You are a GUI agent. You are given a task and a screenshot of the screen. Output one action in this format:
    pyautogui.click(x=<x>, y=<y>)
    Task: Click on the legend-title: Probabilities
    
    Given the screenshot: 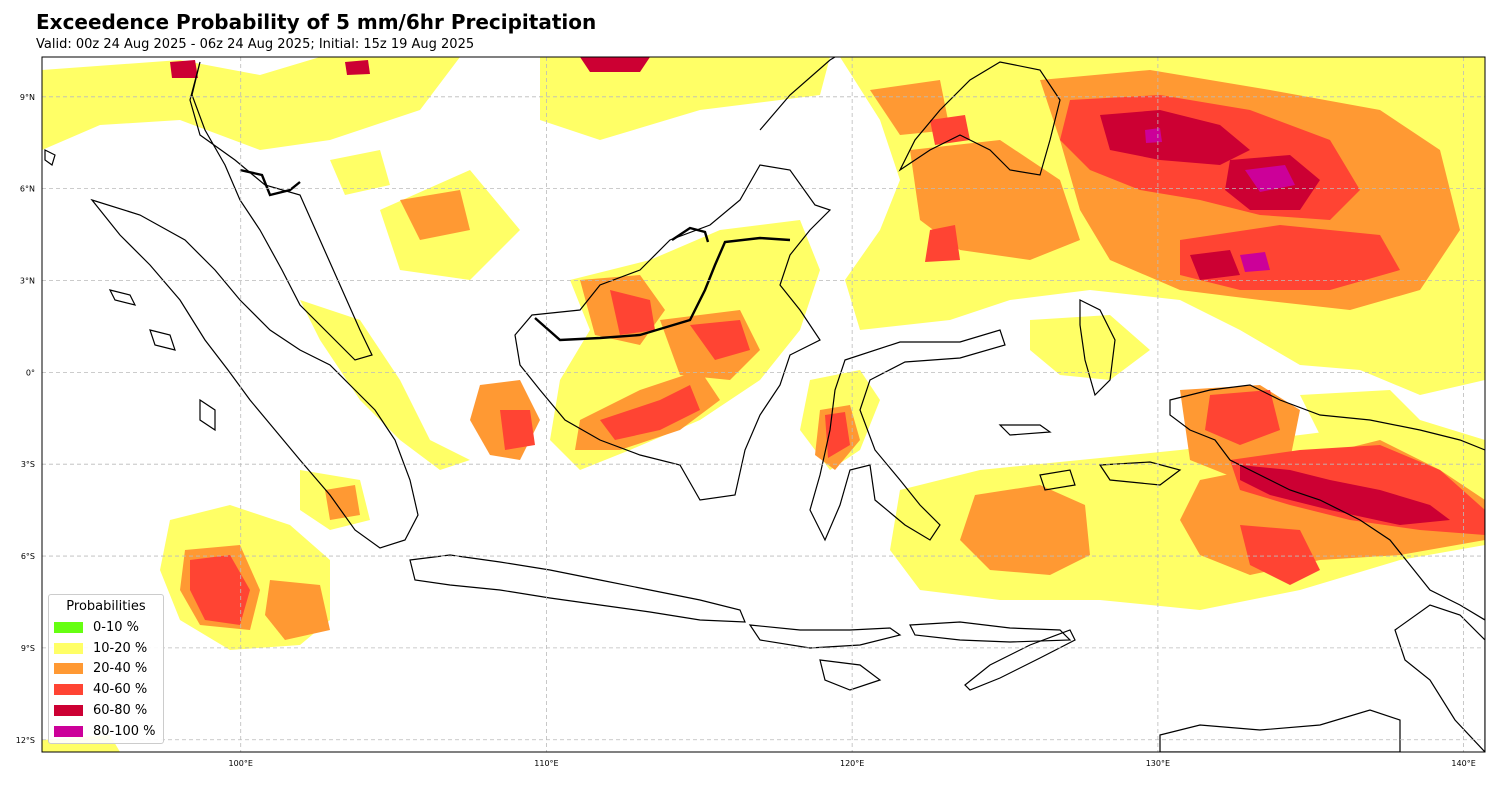 What is the action you would take?
    pyautogui.click(x=106, y=606)
    